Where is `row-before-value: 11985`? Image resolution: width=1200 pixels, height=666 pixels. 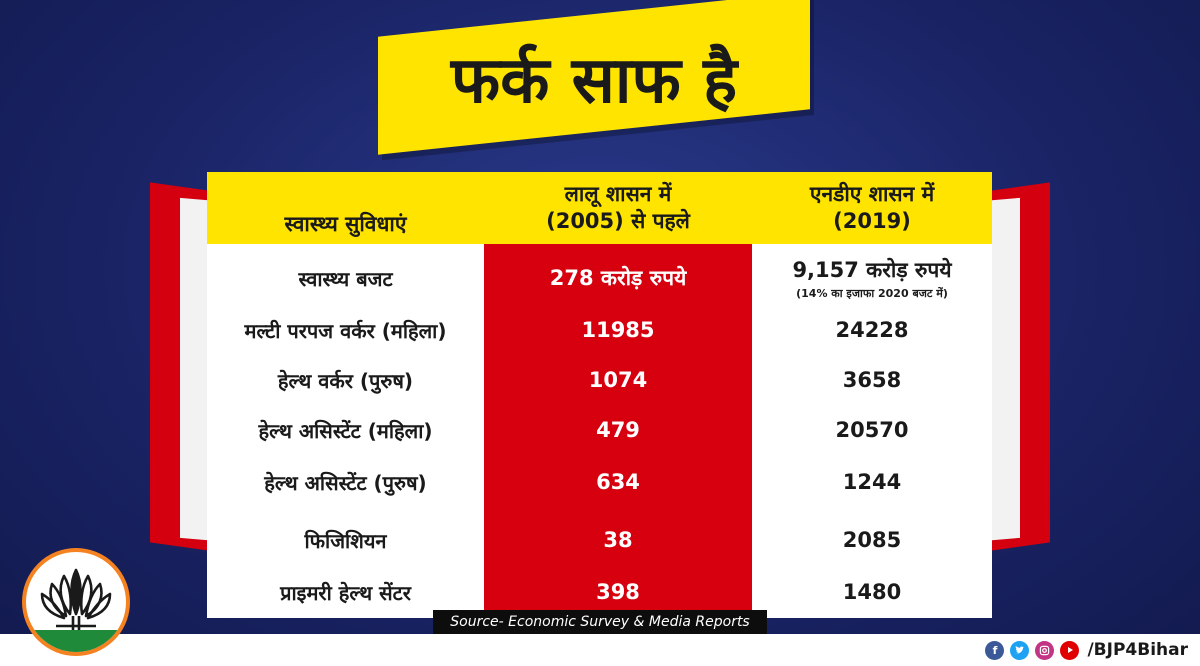
row-before-value: 11985 is located at coordinates (618, 330).